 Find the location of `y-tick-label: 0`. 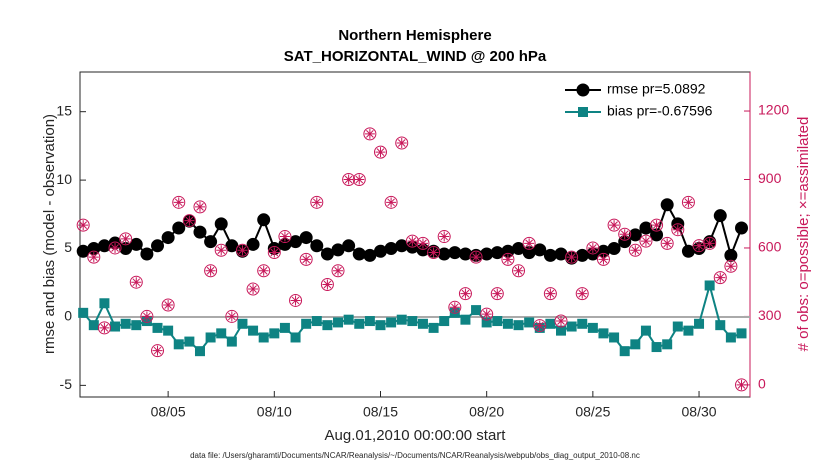

y-tick-label: 0 is located at coordinates (68, 316).